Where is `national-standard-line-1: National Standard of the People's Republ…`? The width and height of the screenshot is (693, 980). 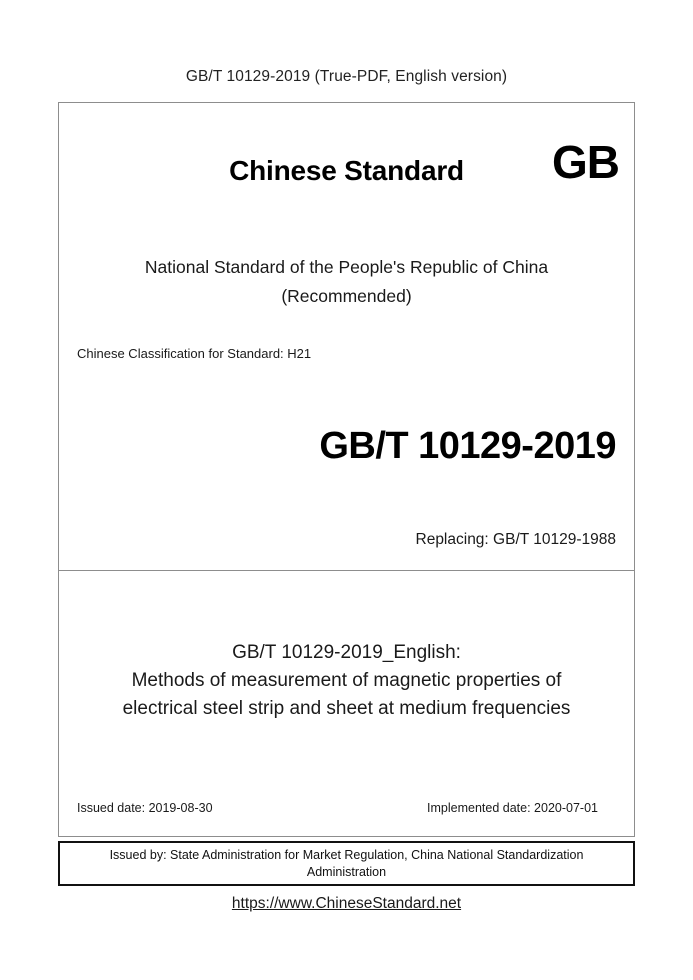
national-standard-line-1: National Standard of the People's Republ… is located at coordinates (346, 267).